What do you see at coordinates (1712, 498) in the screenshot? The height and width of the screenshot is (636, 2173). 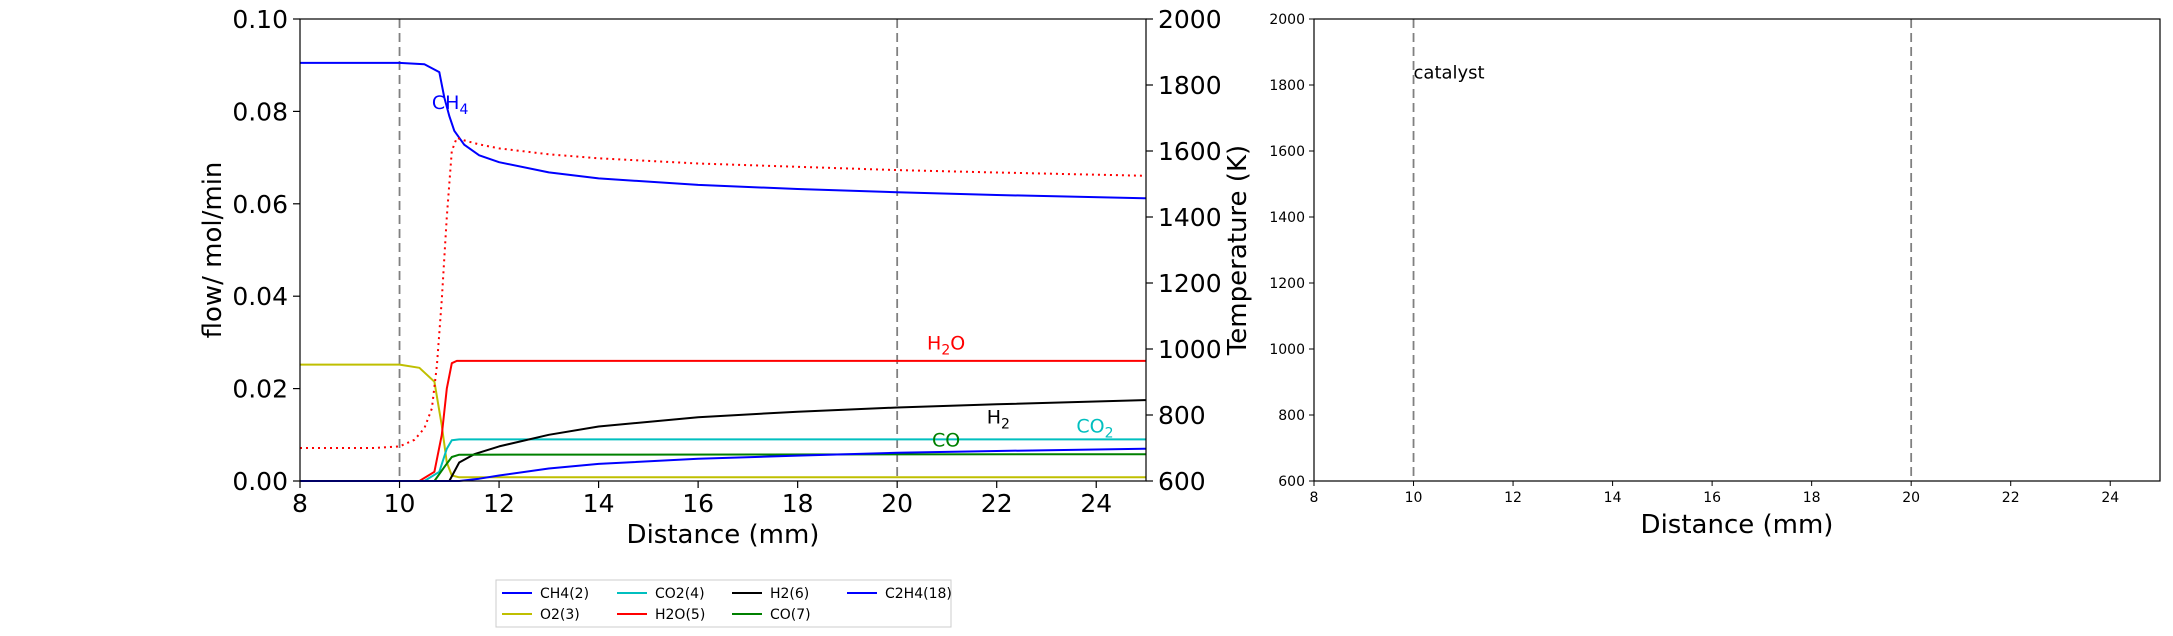 I see `right-x-tick-label: 16` at bounding box center [1712, 498].